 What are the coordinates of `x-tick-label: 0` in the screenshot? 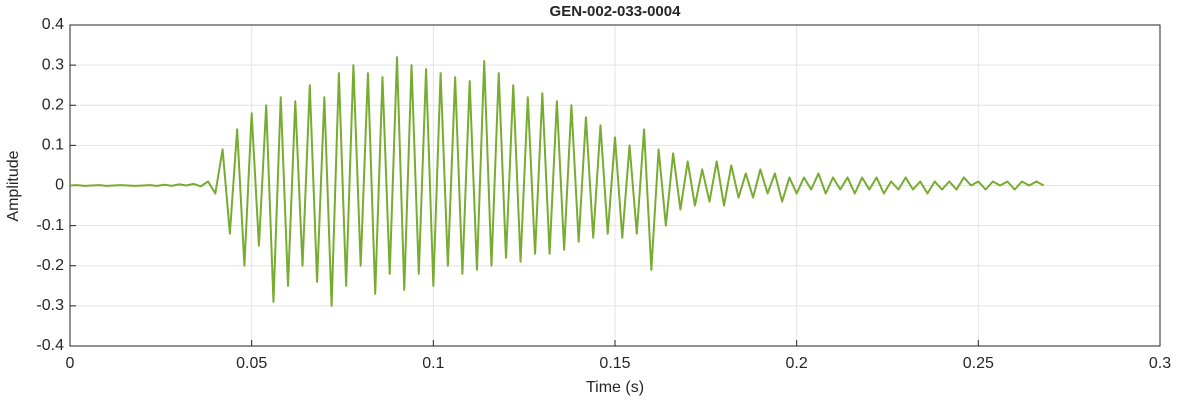 It's located at (70, 363).